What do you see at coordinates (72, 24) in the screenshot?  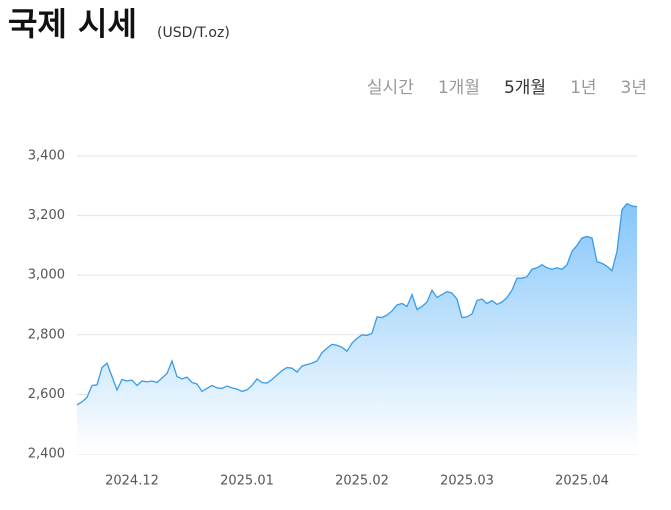 I see `title: 국제 시세` at bounding box center [72, 24].